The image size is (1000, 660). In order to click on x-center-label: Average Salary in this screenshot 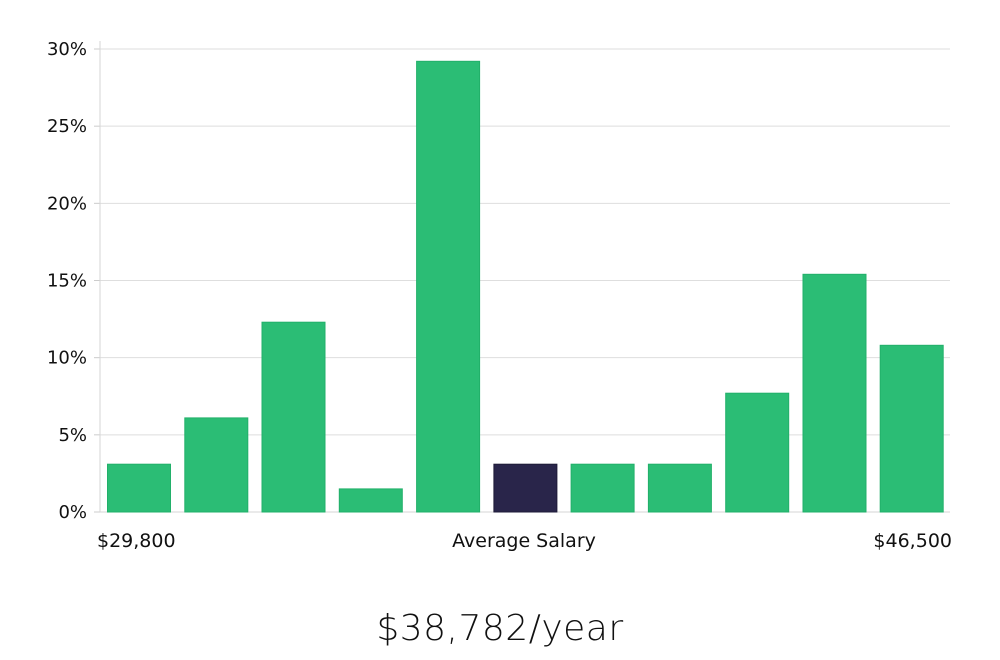, I will do `click(524, 541)`.